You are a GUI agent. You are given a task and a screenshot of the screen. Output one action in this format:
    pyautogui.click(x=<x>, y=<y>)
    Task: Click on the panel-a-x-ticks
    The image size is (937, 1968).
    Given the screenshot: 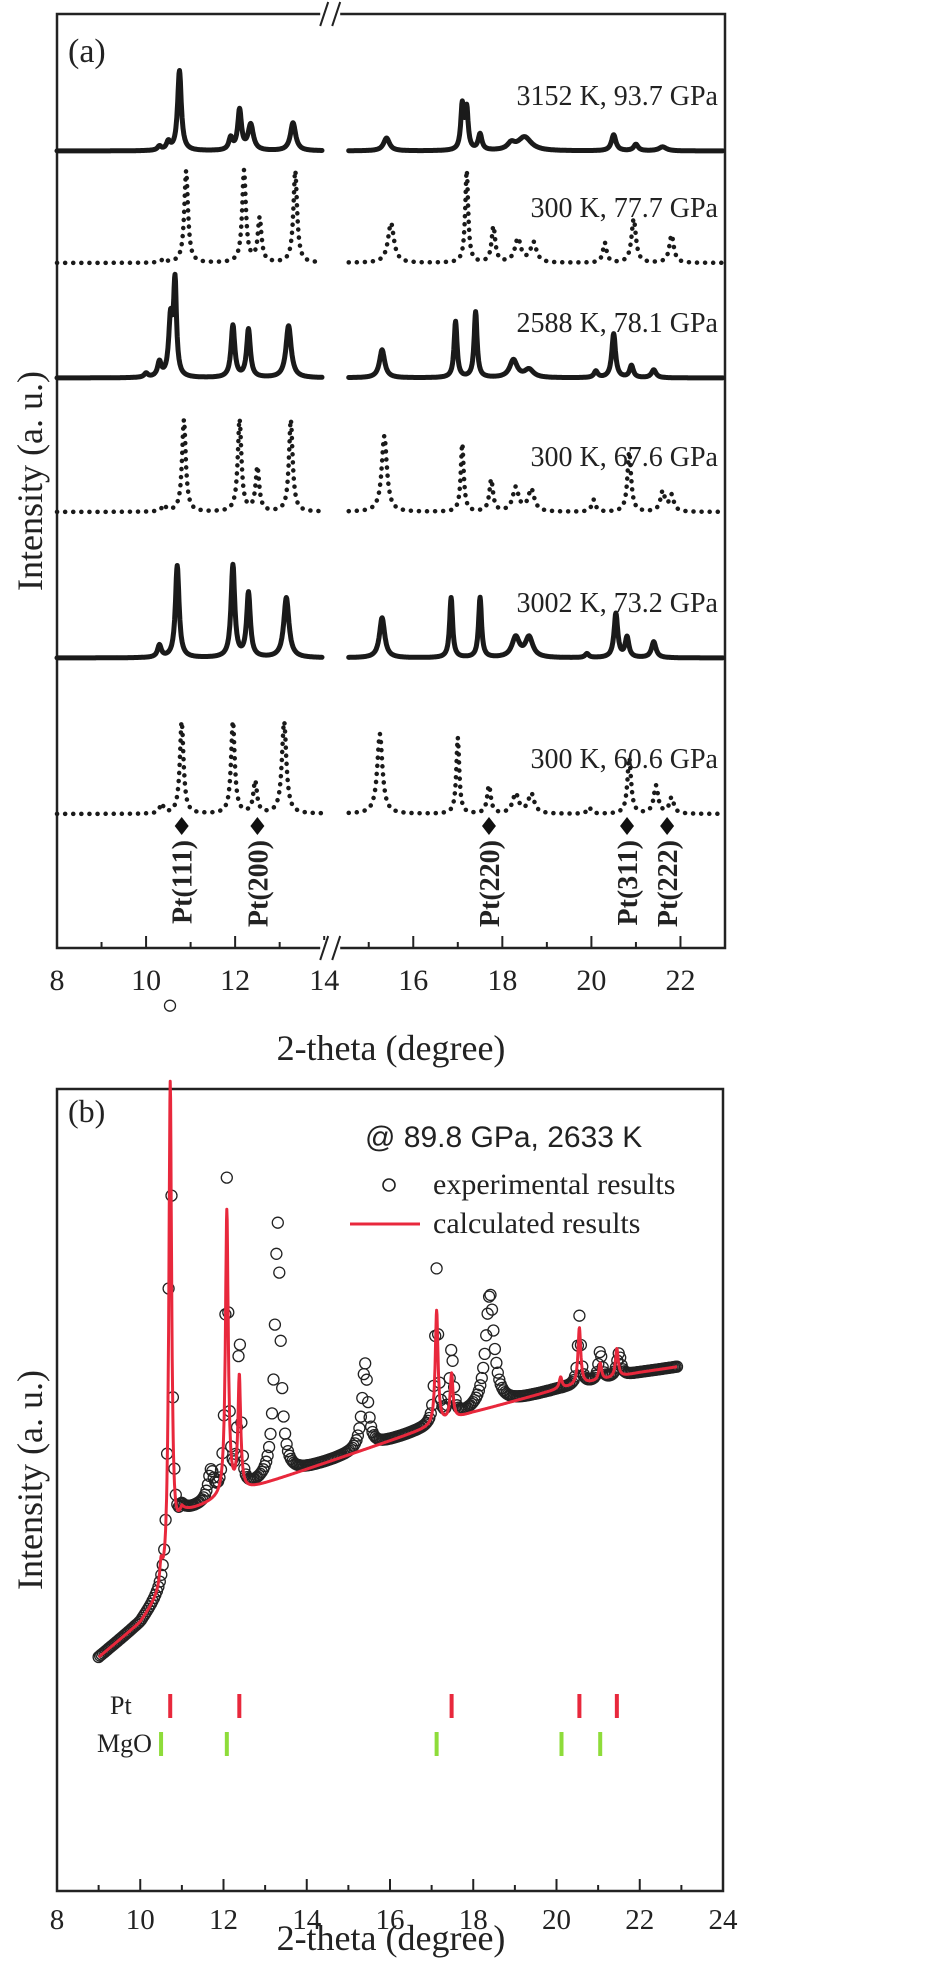 What is the action you would take?
    pyautogui.click(x=391, y=942)
    